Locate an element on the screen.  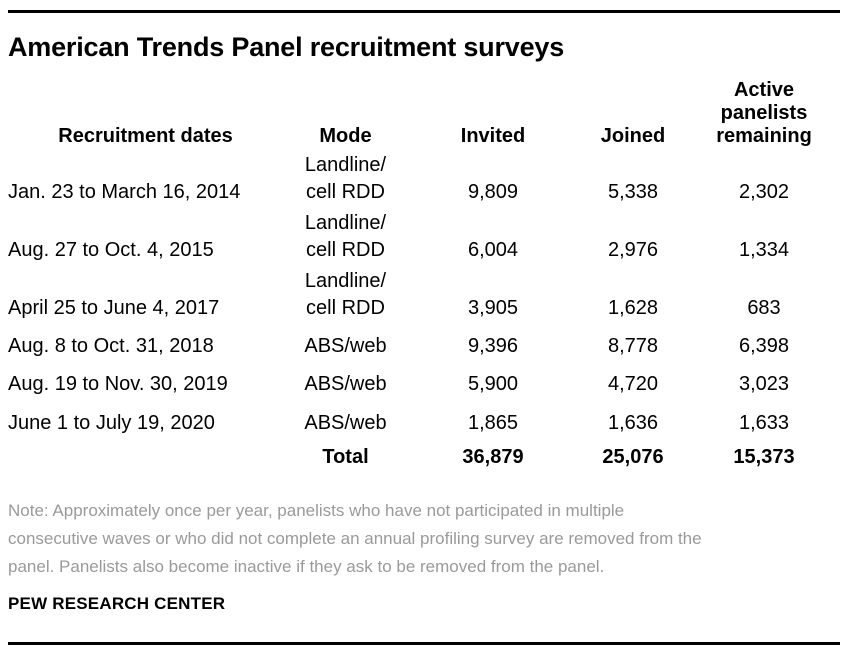
cell-invited: 1,865 is located at coordinates (493, 423).